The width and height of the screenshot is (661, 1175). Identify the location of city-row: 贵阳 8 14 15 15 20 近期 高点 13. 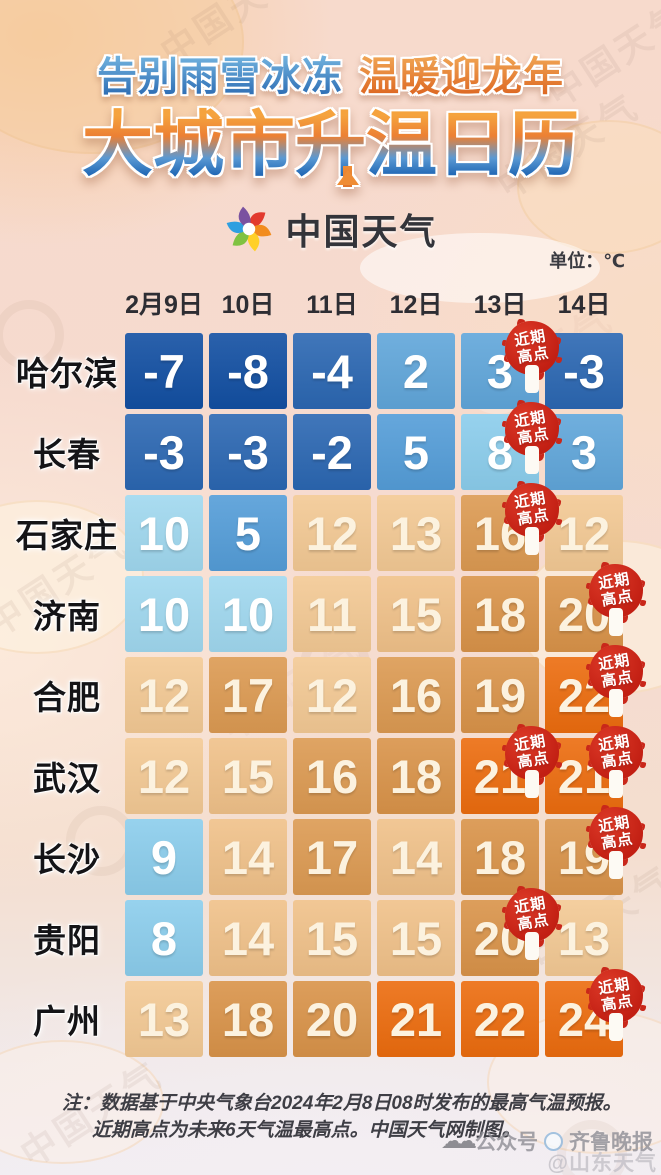
(338, 932).